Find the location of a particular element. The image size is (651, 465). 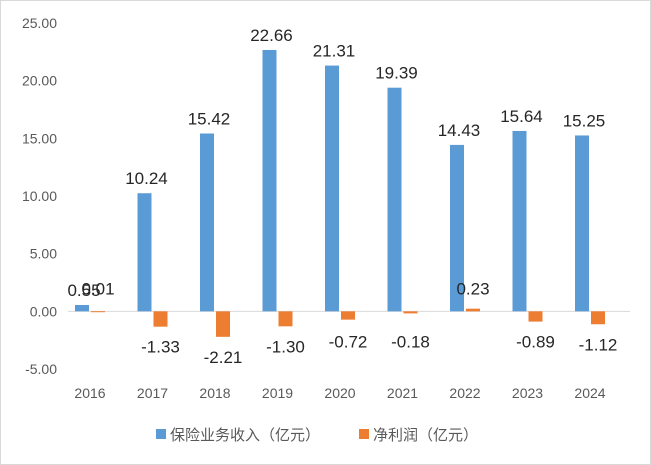

y-tick-label: 25.00 is located at coordinates (39, 23).